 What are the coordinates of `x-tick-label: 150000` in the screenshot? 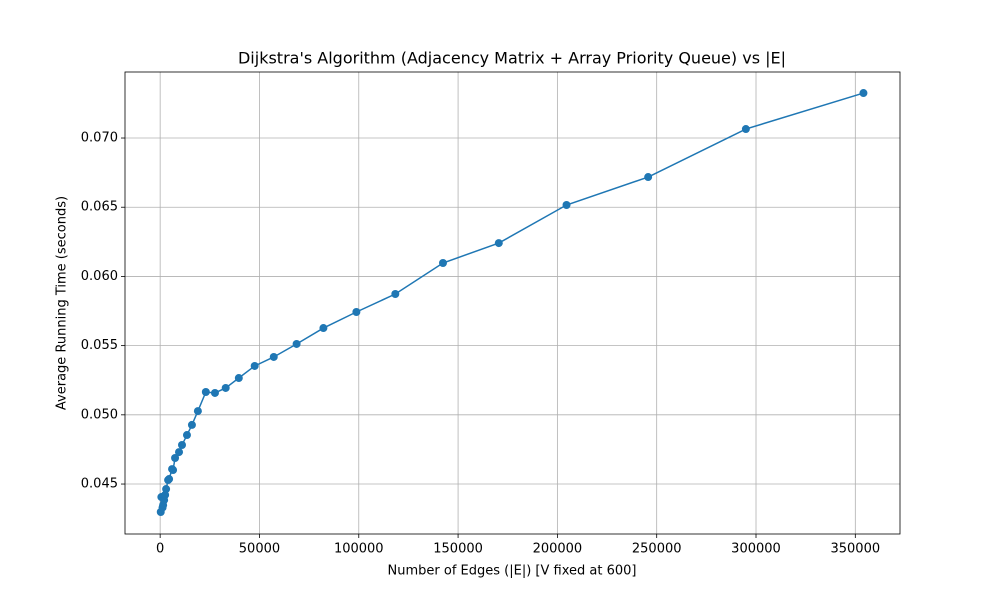 It's located at (458, 549).